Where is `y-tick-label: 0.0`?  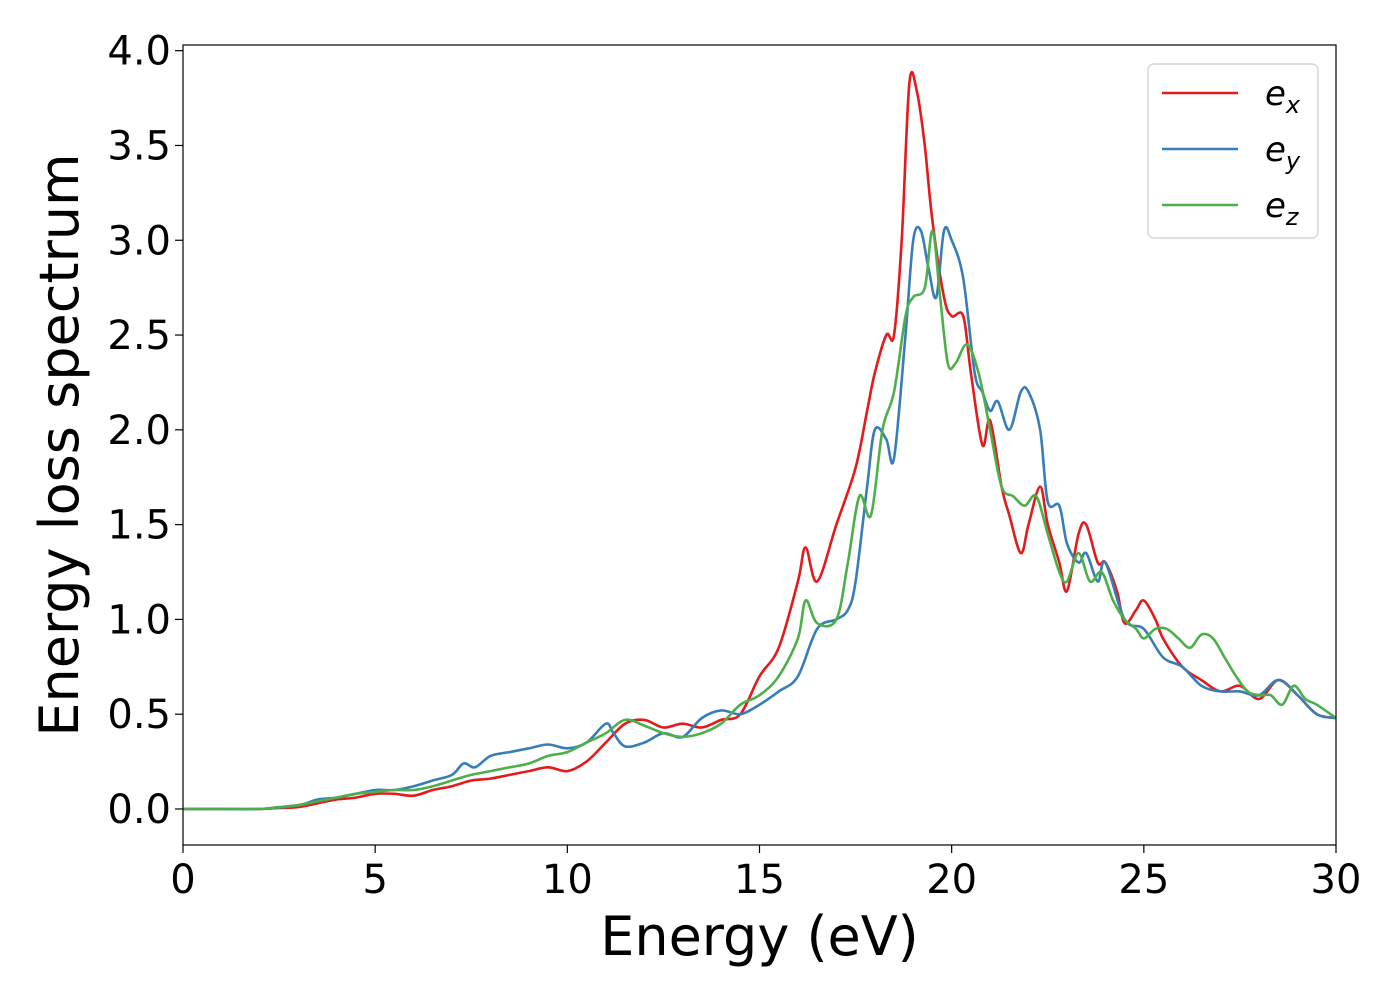
y-tick-label: 0.0 is located at coordinates (139, 810).